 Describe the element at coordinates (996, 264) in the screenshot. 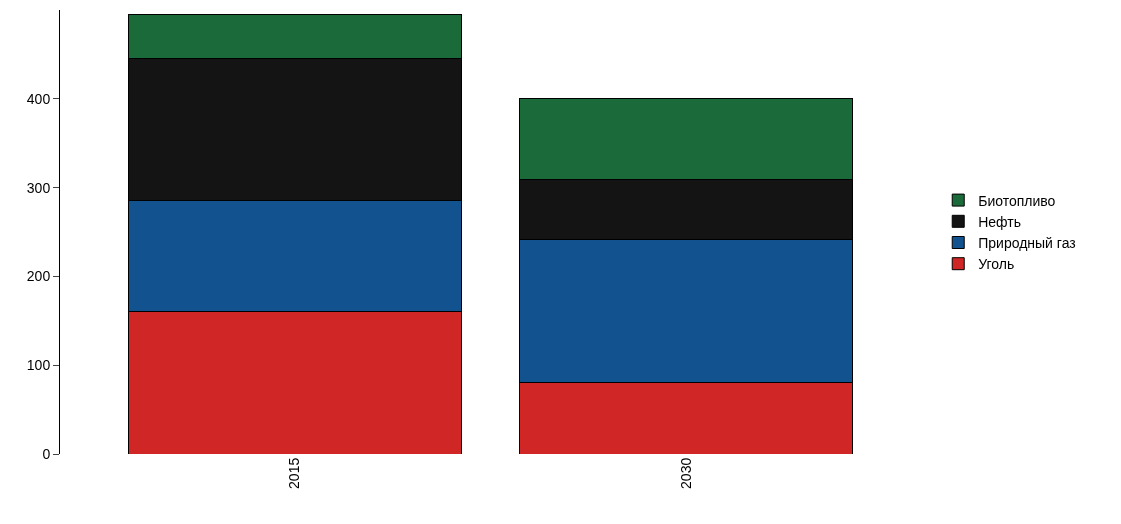

I see `legend-label: Уголь` at that location.